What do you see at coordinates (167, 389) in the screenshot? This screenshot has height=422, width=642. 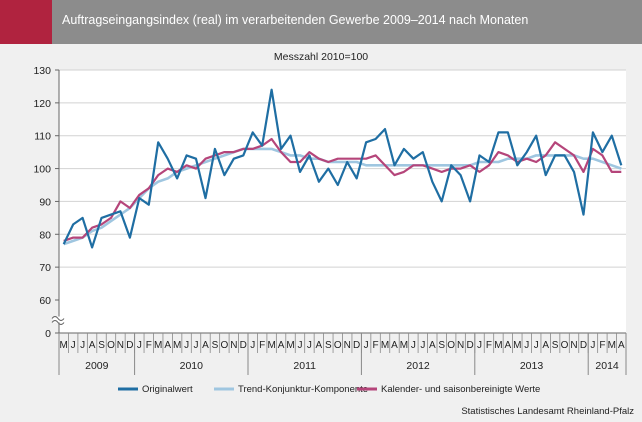 I see `legend-label: Originalwert` at bounding box center [167, 389].